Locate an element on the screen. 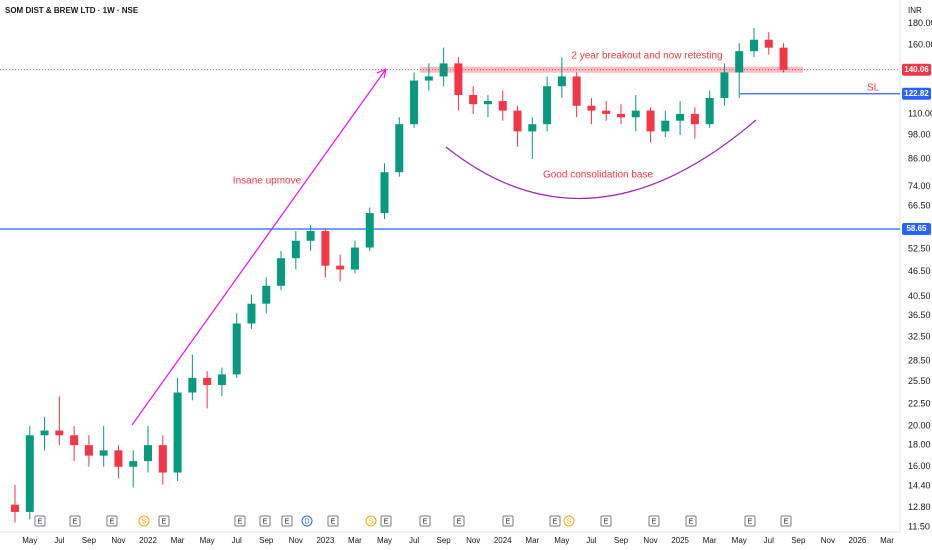 Image resolution: width=932 pixels, height=550 pixels. y-tick-label: 12.80 is located at coordinates (919, 507).